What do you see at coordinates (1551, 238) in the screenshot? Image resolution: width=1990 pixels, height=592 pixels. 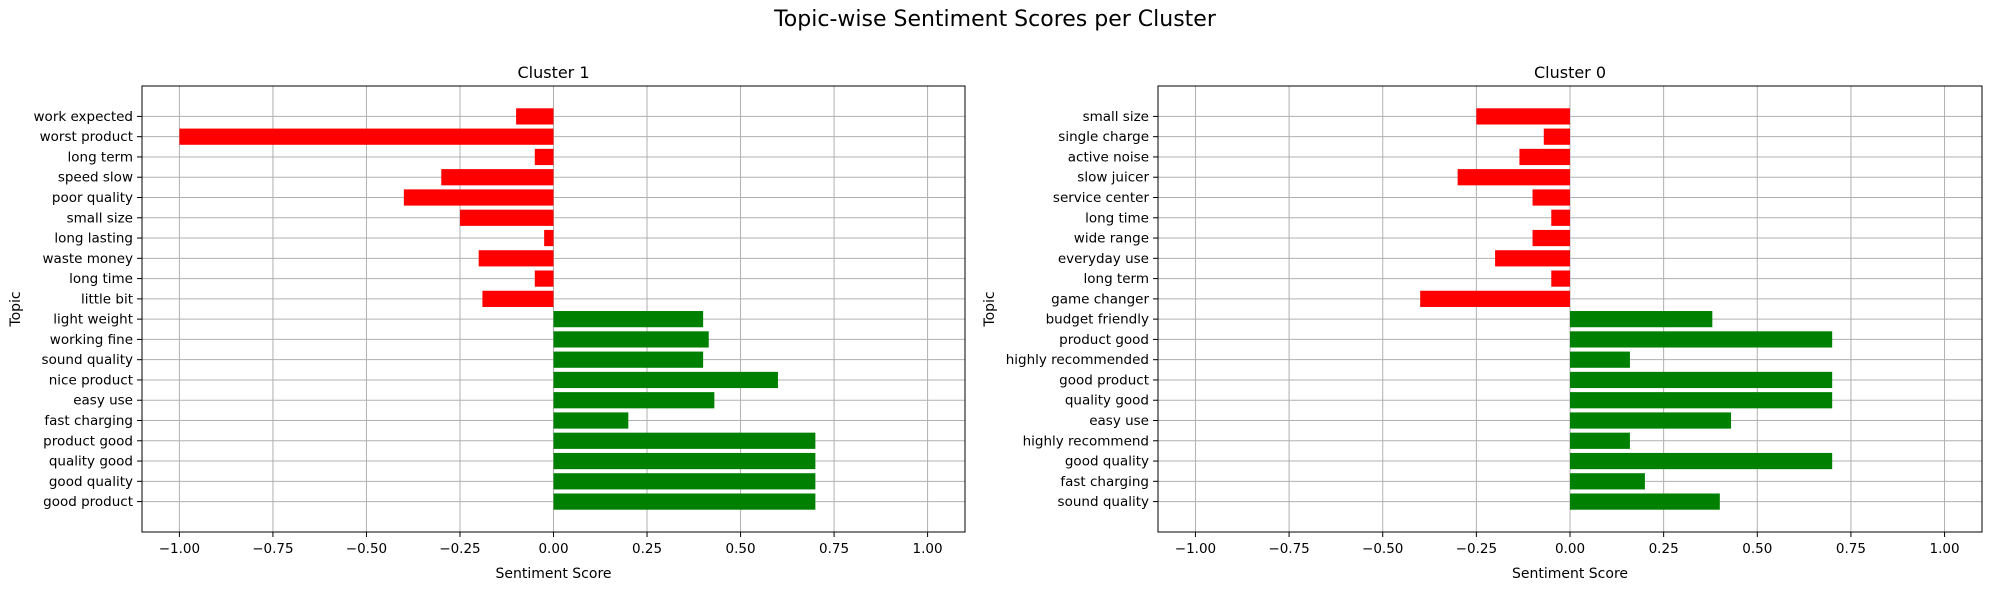 I see `bar-wide-range` at bounding box center [1551, 238].